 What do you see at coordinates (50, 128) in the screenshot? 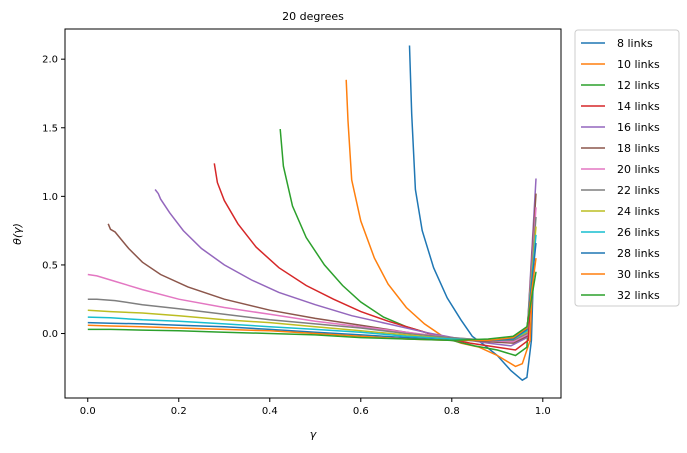
I see `y-tick-label: 1.5` at bounding box center [50, 128].